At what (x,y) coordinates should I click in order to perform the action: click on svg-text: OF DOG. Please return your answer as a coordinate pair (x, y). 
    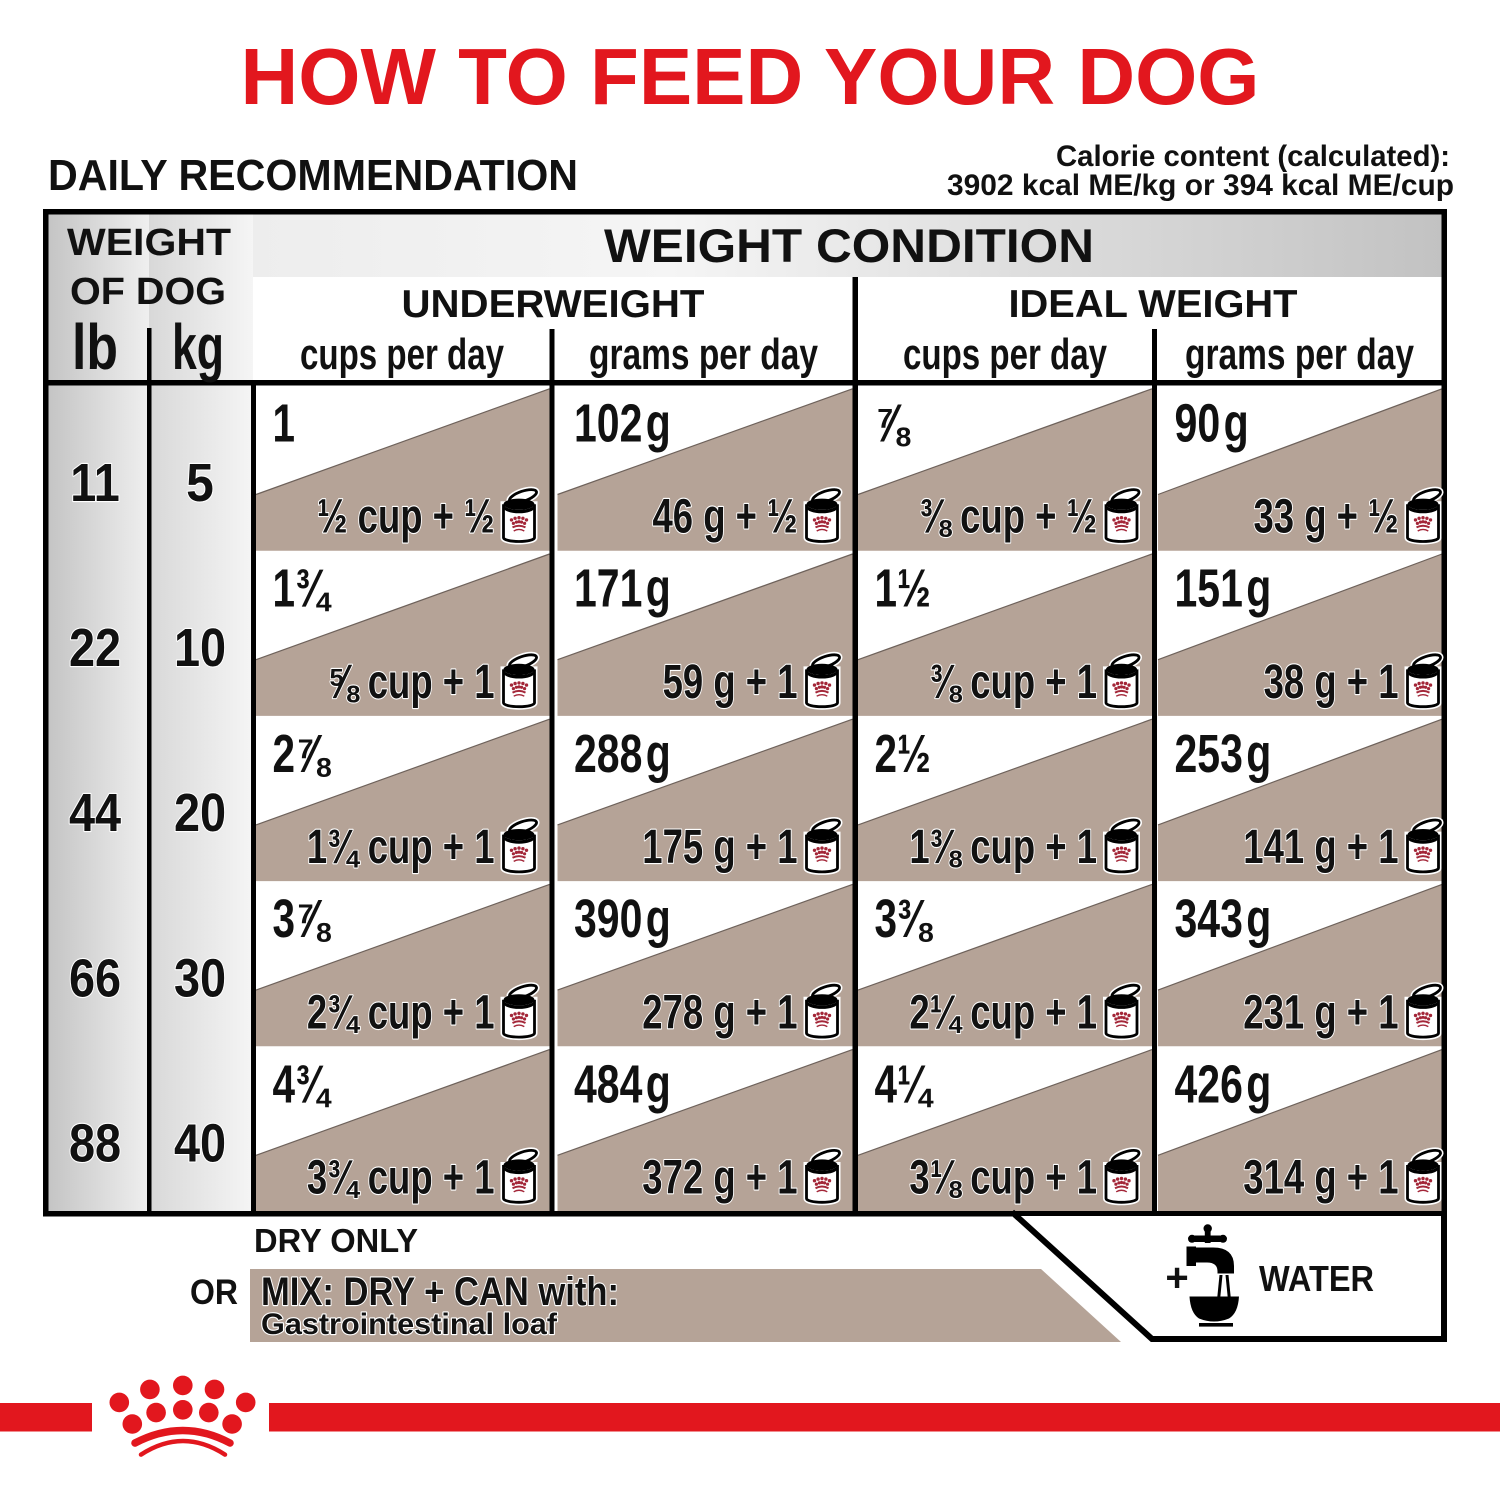
    Looking at the image, I should click on (148, 292).